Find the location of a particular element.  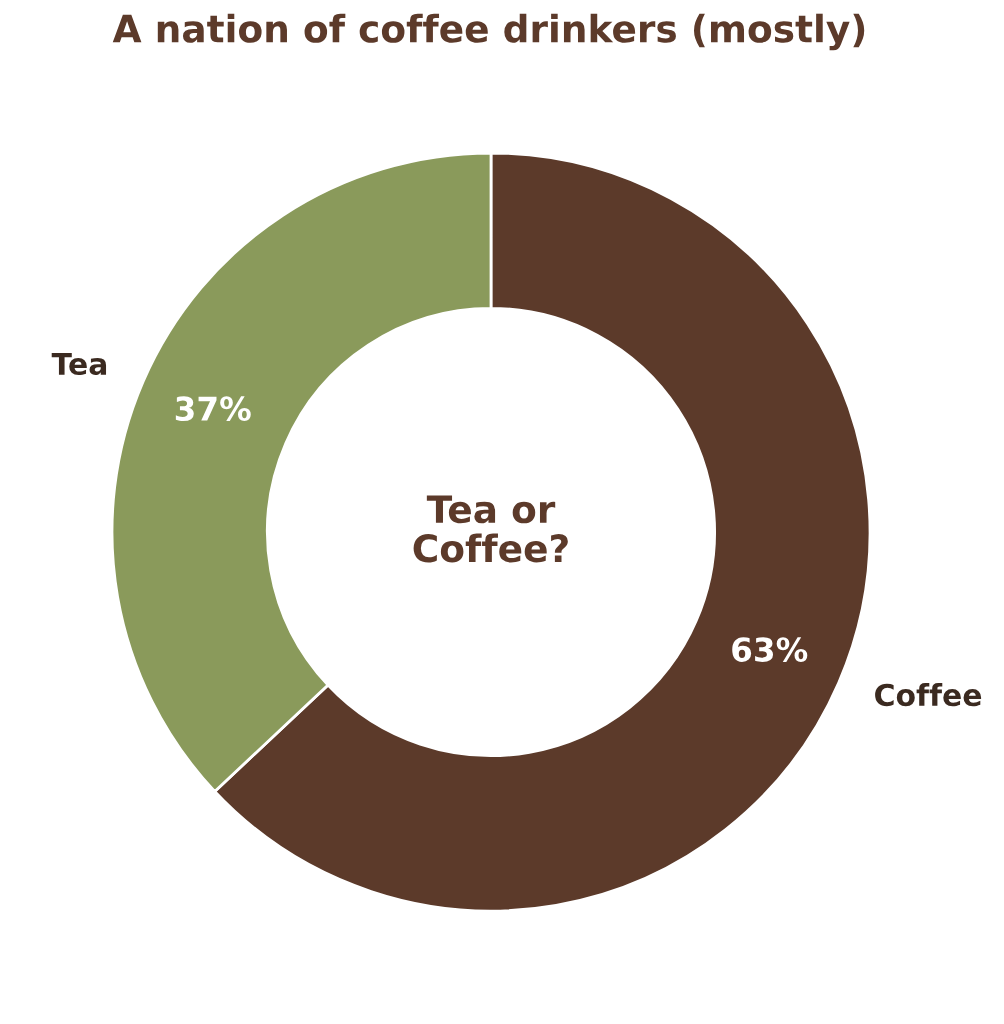

data-label: 37% is located at coordinates (213, 409).